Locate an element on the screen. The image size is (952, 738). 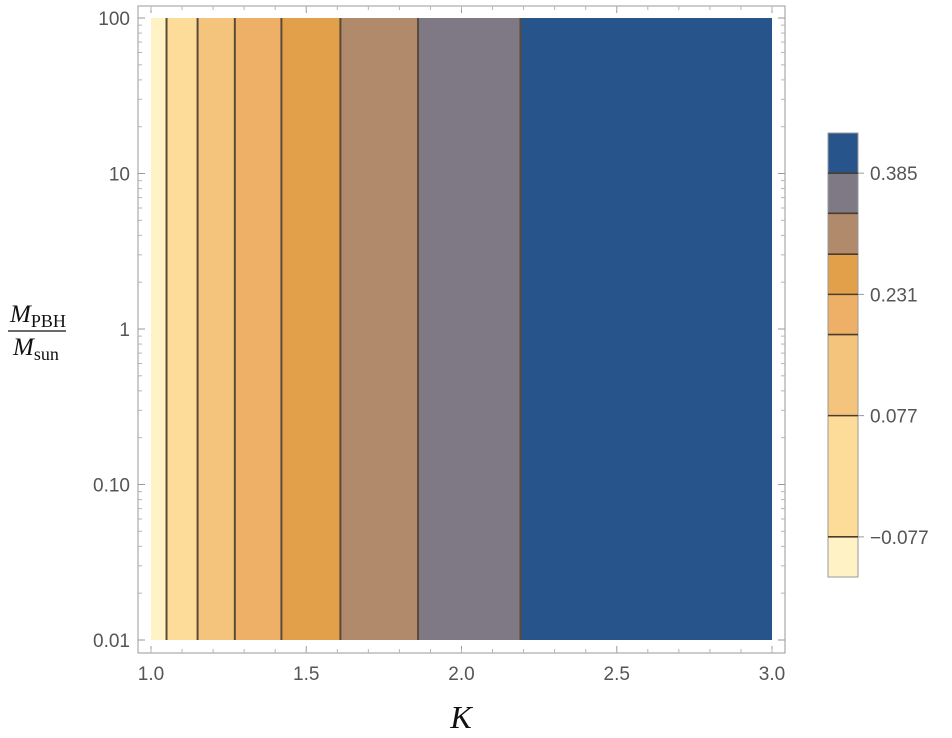
x-axis-label: K is located at coordinates (461, 717).